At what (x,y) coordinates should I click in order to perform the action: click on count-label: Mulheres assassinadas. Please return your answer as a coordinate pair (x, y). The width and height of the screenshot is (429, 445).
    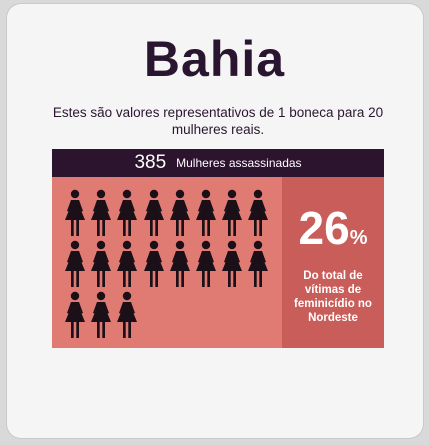
    Looking at the image, I should click on (239, 163).